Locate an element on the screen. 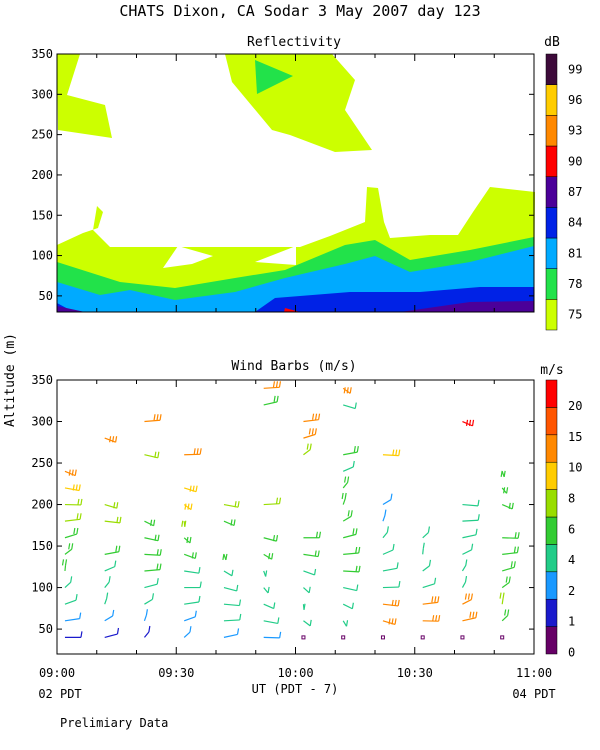  reflectivity-colorbar-label-90: 90 is located at coordinates (575, 161).